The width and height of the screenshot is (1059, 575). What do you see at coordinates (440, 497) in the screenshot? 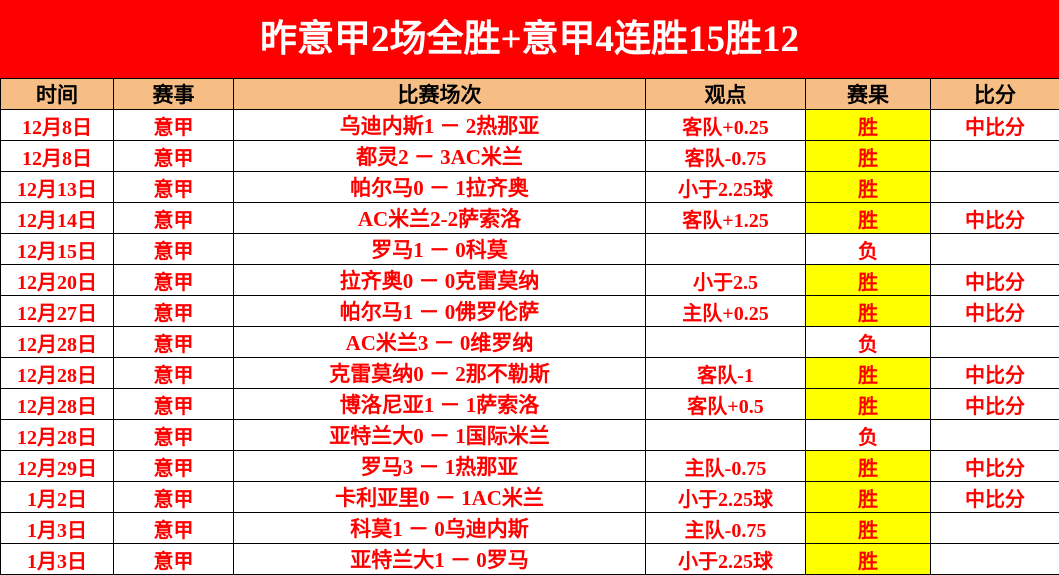
I see `cell-match: 卡利亚里0 － 1AC米兰` at bounding box center [440, 497].